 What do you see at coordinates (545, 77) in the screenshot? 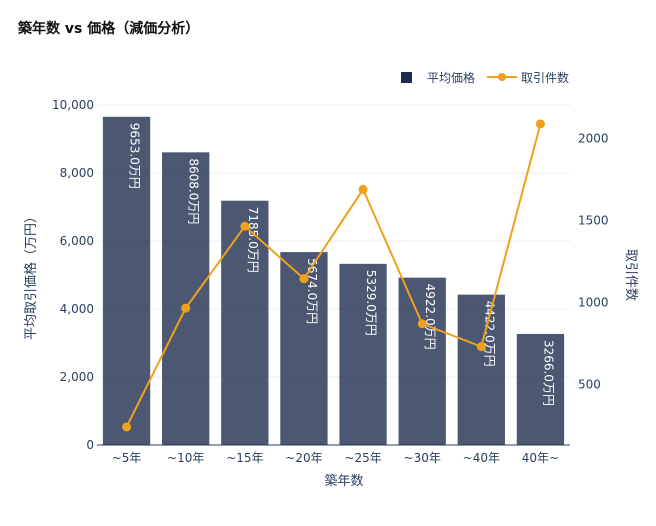
I see `legend-item-count: 取引件数` at bounding box center [545, 77].